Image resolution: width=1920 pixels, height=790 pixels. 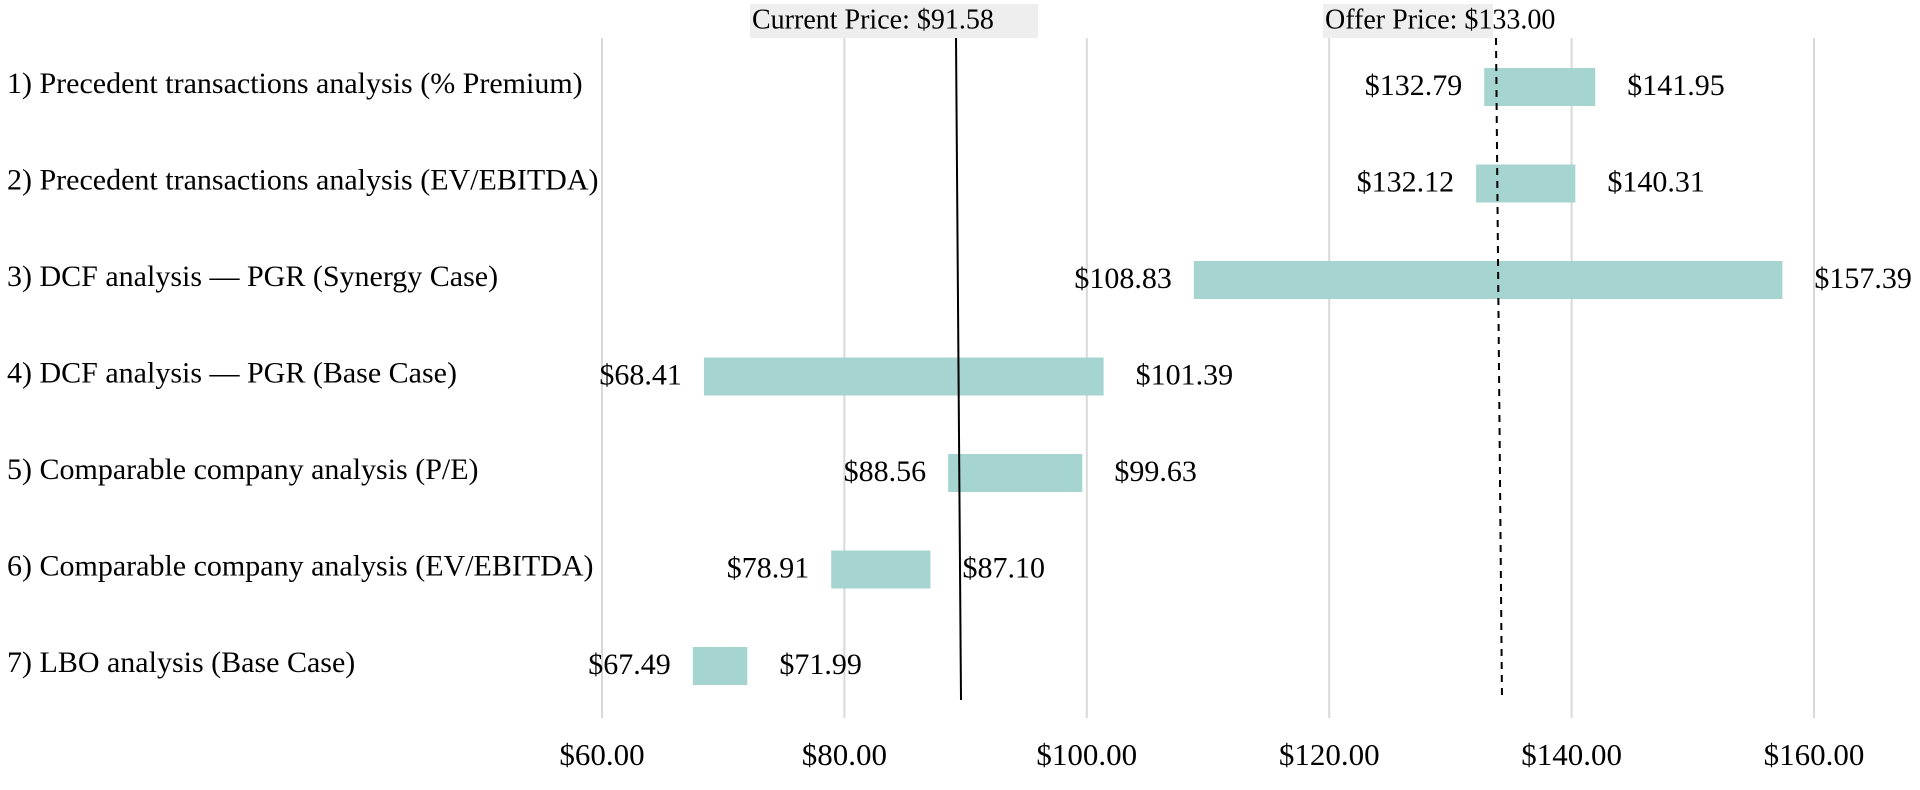 What do you see at coordinates (232, 372) in the screenshot?
I see `category-label: 4) DCF analysis — PGR (Base Case)` at bounding box center [232, 372].